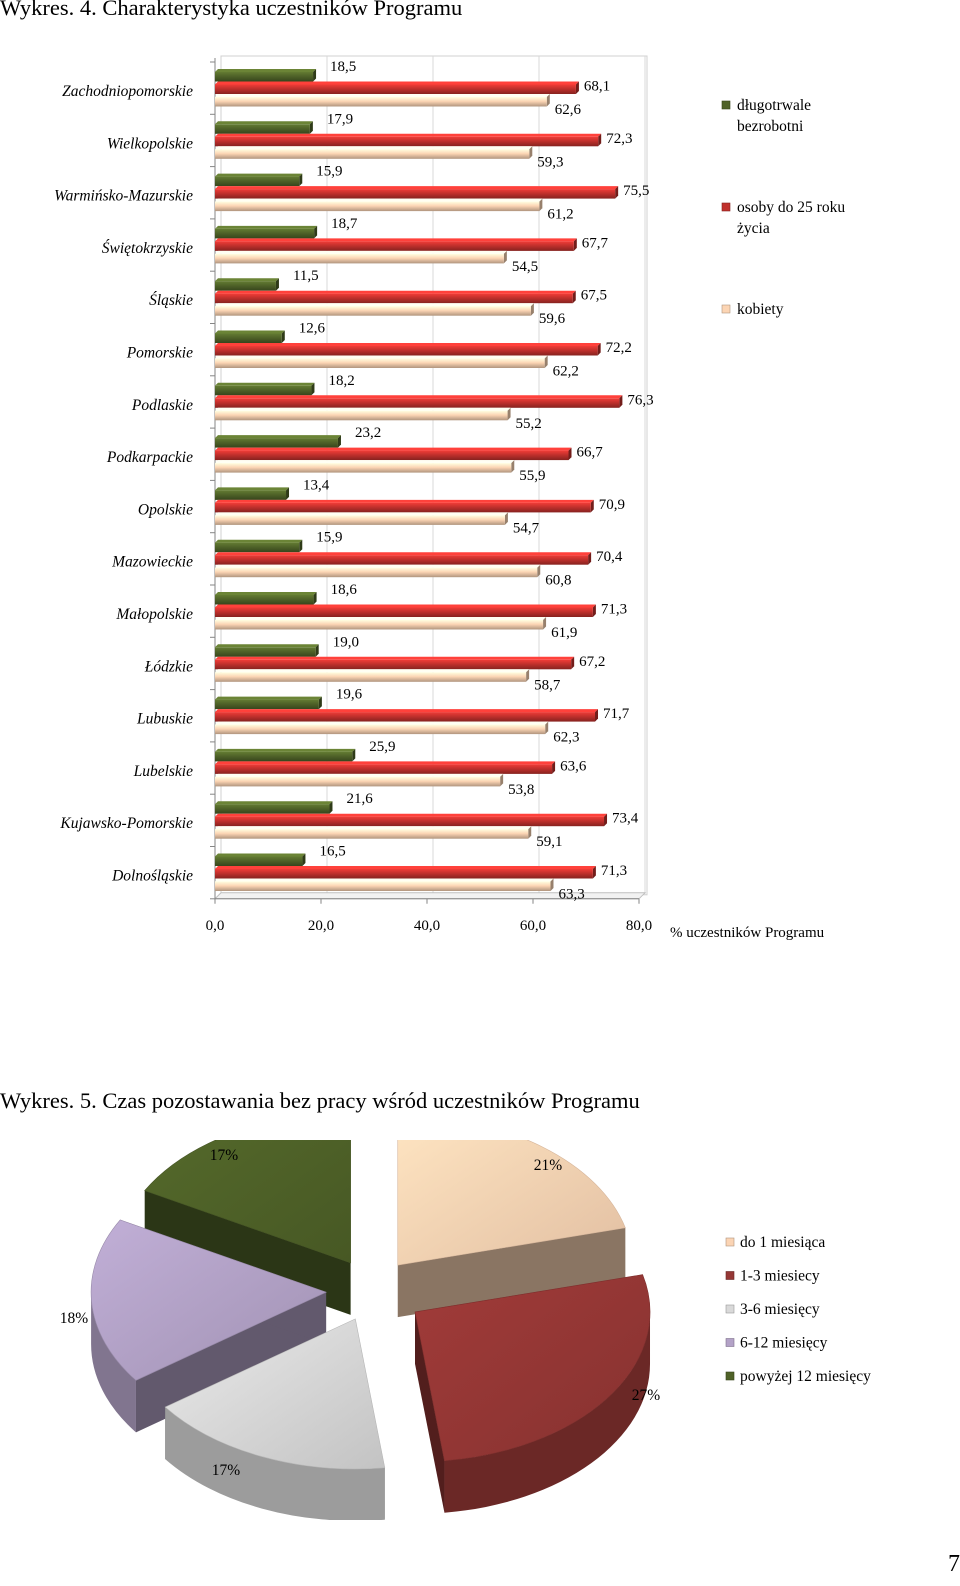  I want to click on legend-label: kobiety, so click(760, 309).